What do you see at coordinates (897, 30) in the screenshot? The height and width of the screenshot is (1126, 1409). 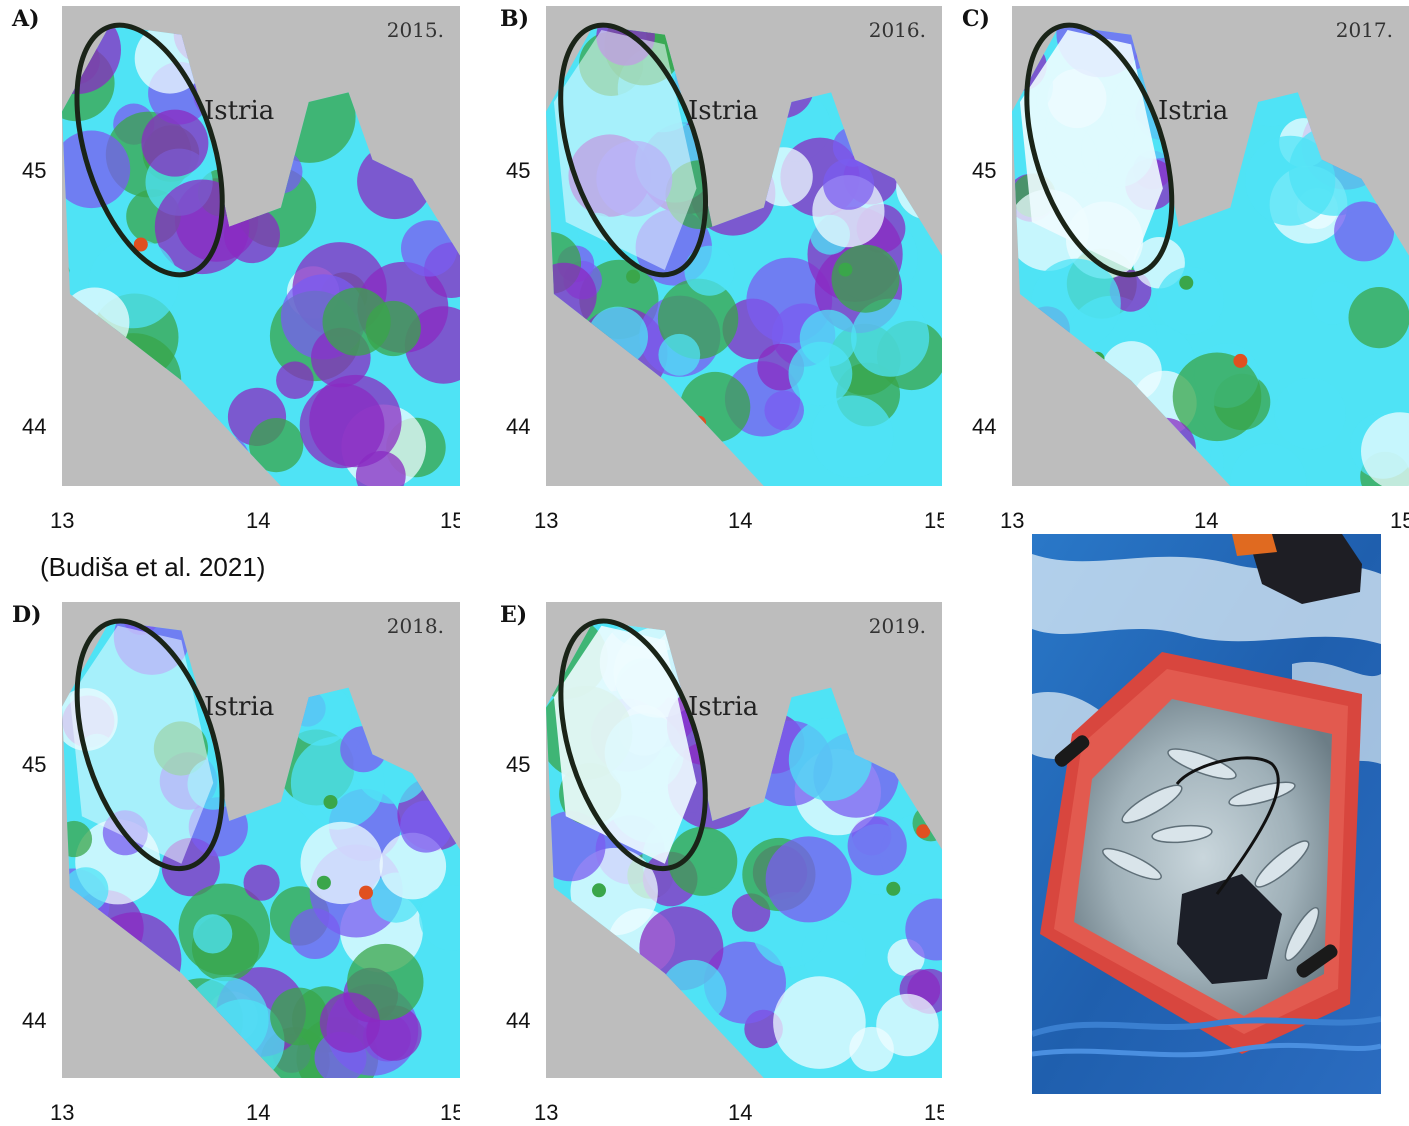 I see `year-label: 2016.` at bounding box center [897, 30].